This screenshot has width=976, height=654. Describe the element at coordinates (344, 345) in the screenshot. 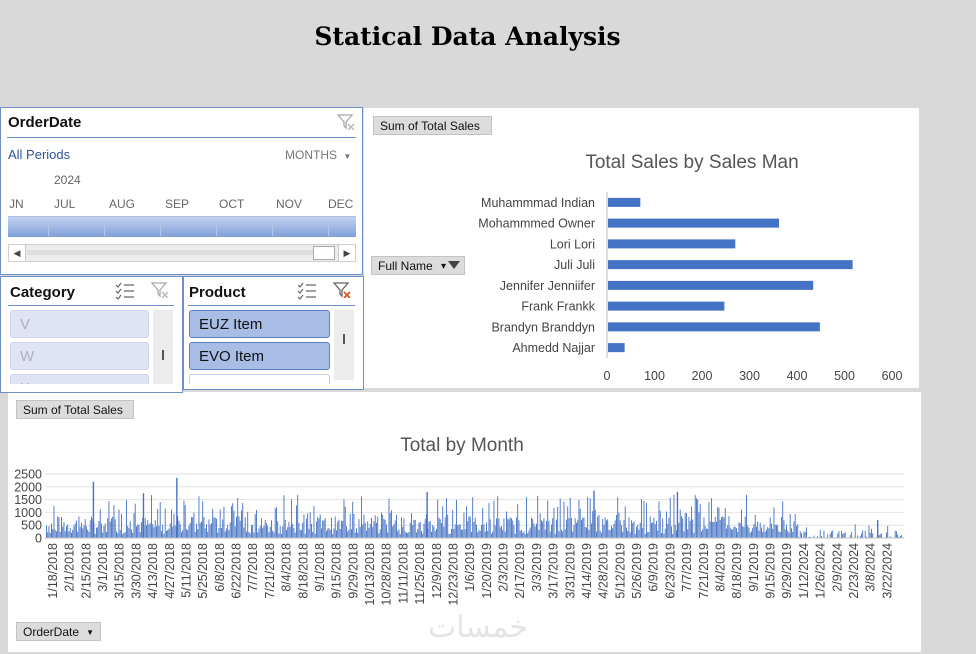

I see `product-scrollbar` at that location.